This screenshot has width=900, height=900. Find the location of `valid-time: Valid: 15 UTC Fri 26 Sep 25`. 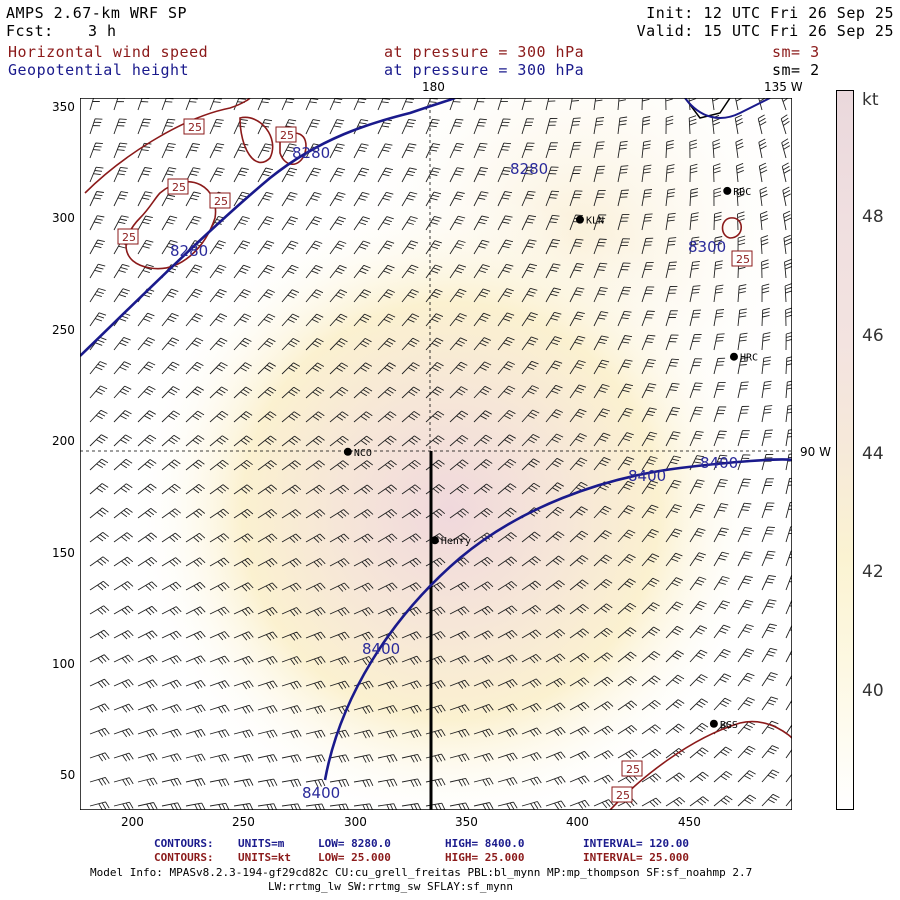

valid-time: Valid: 15 UTC Fri 26 Sep 25 is located at coordinates (765, 31).